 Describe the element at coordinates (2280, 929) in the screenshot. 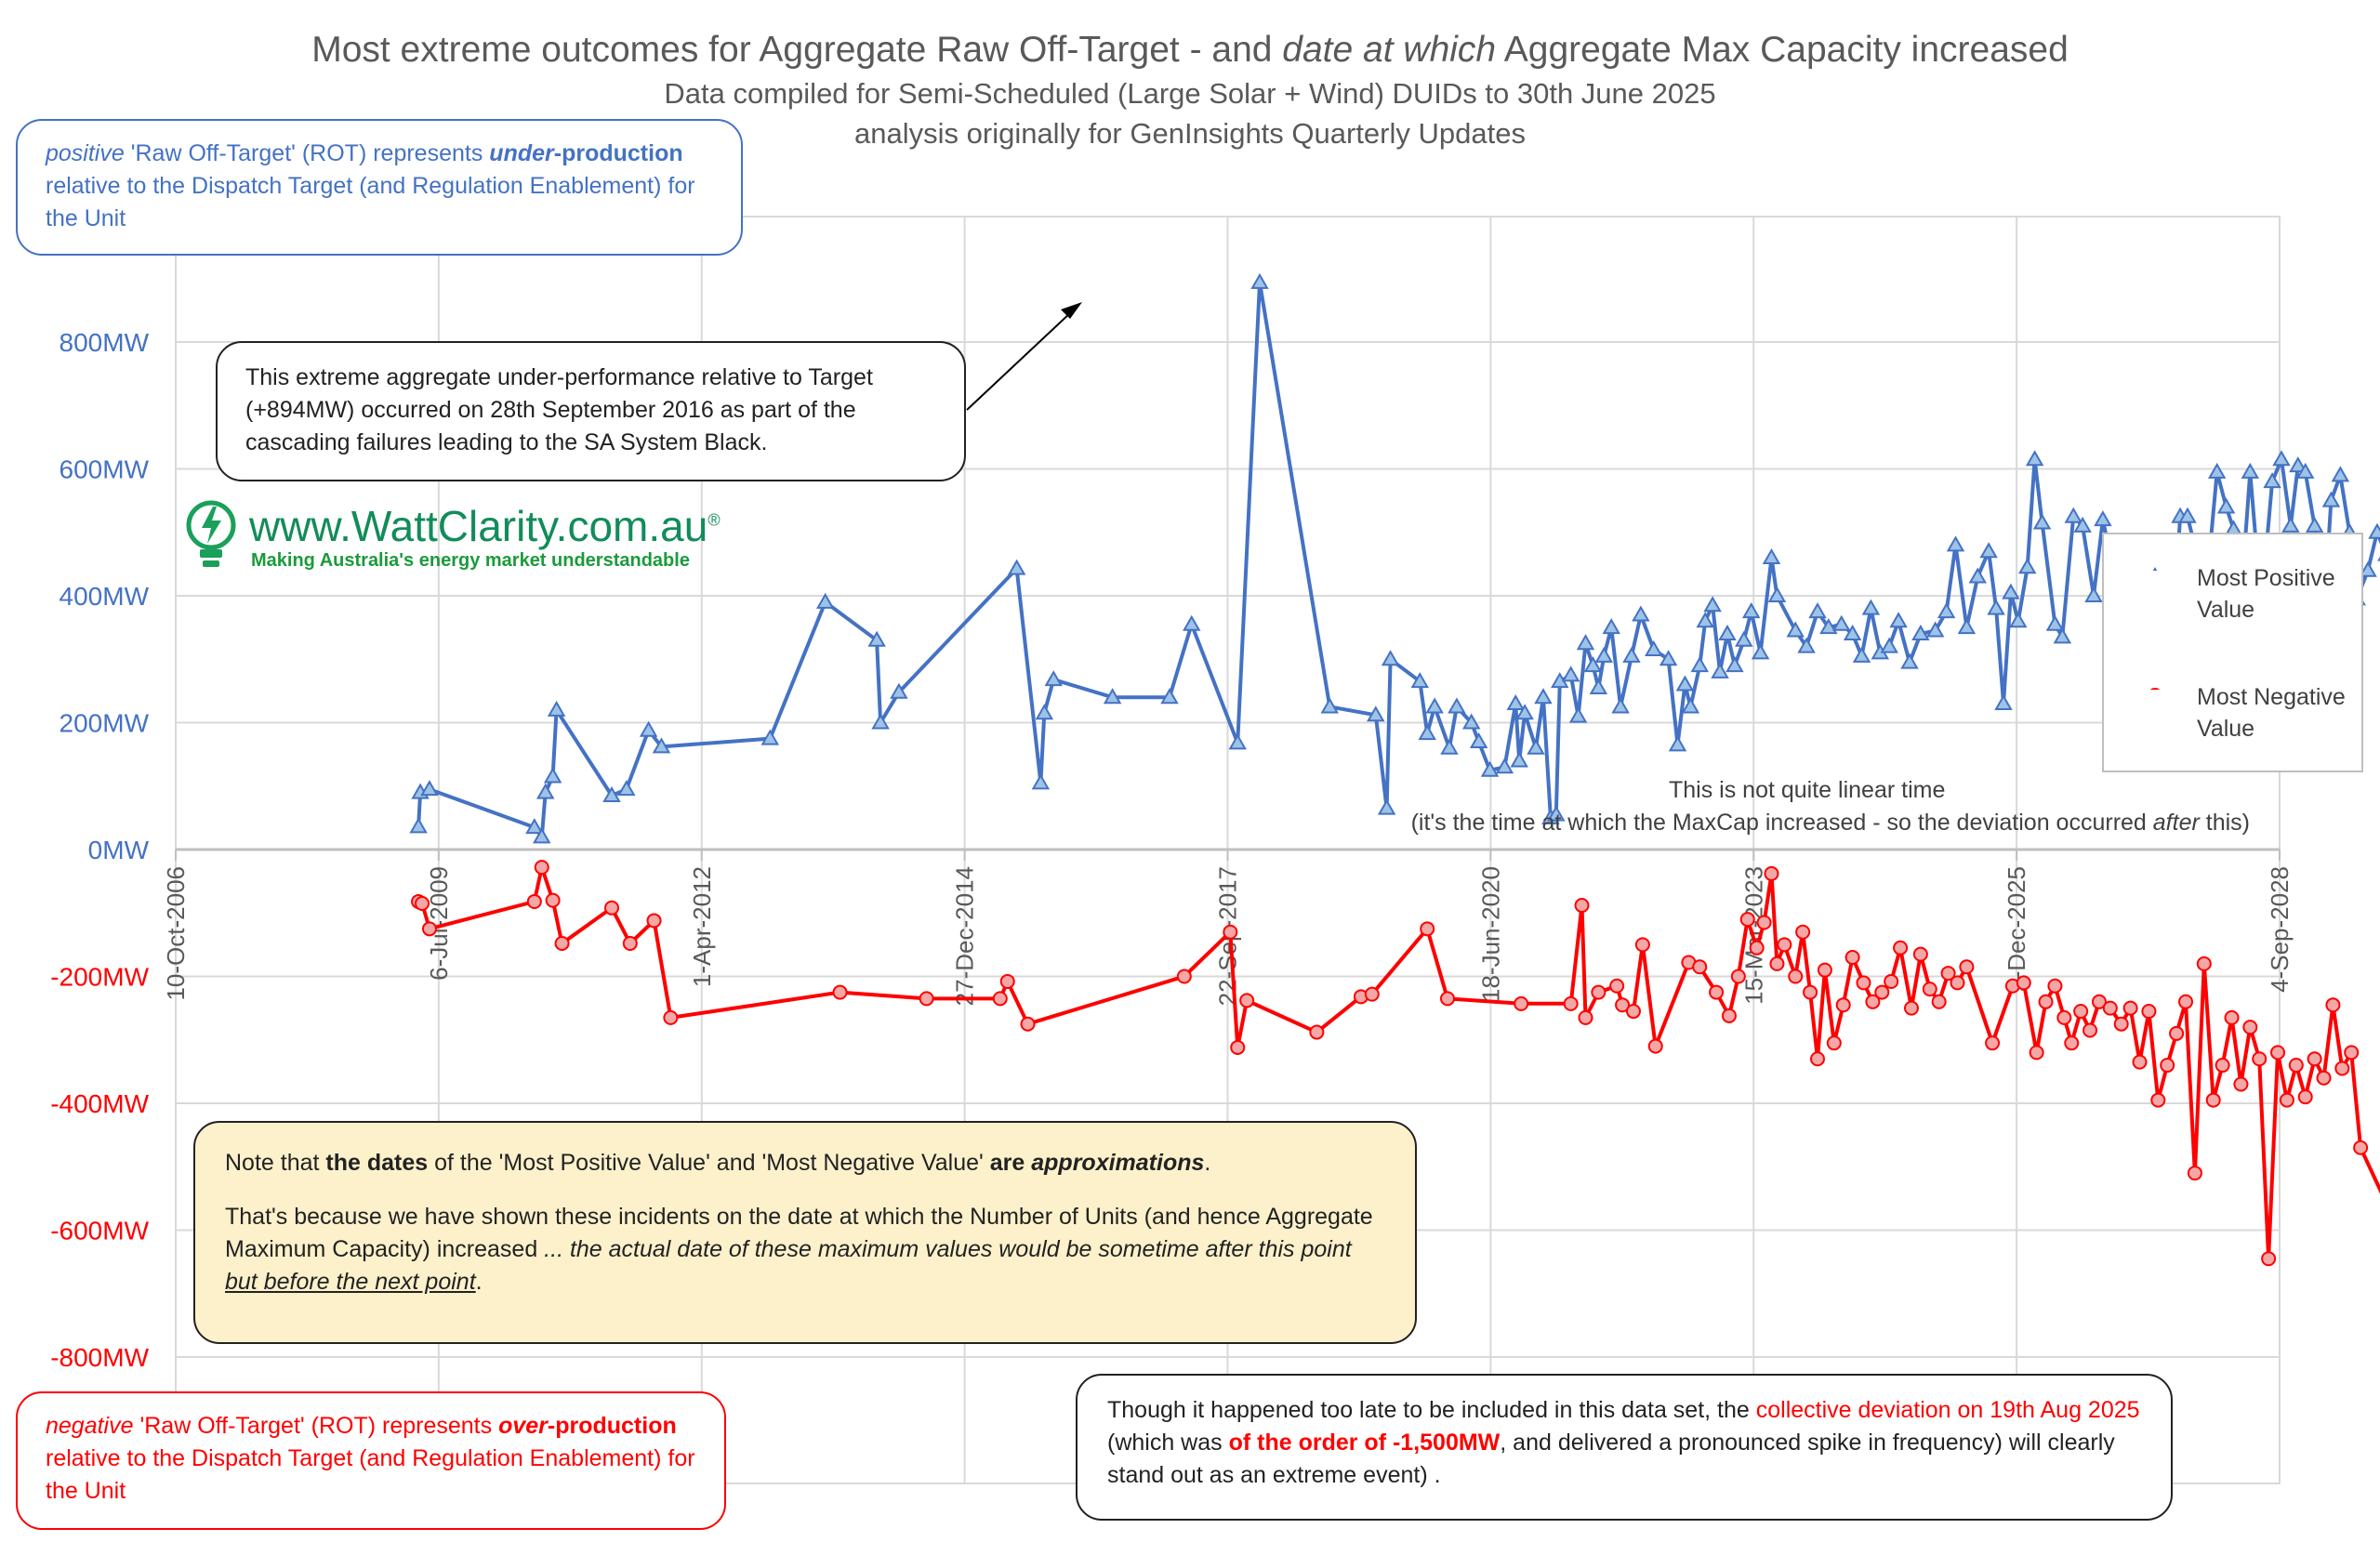

I see `x-tick-label: 4-Sep-2028` at that location.